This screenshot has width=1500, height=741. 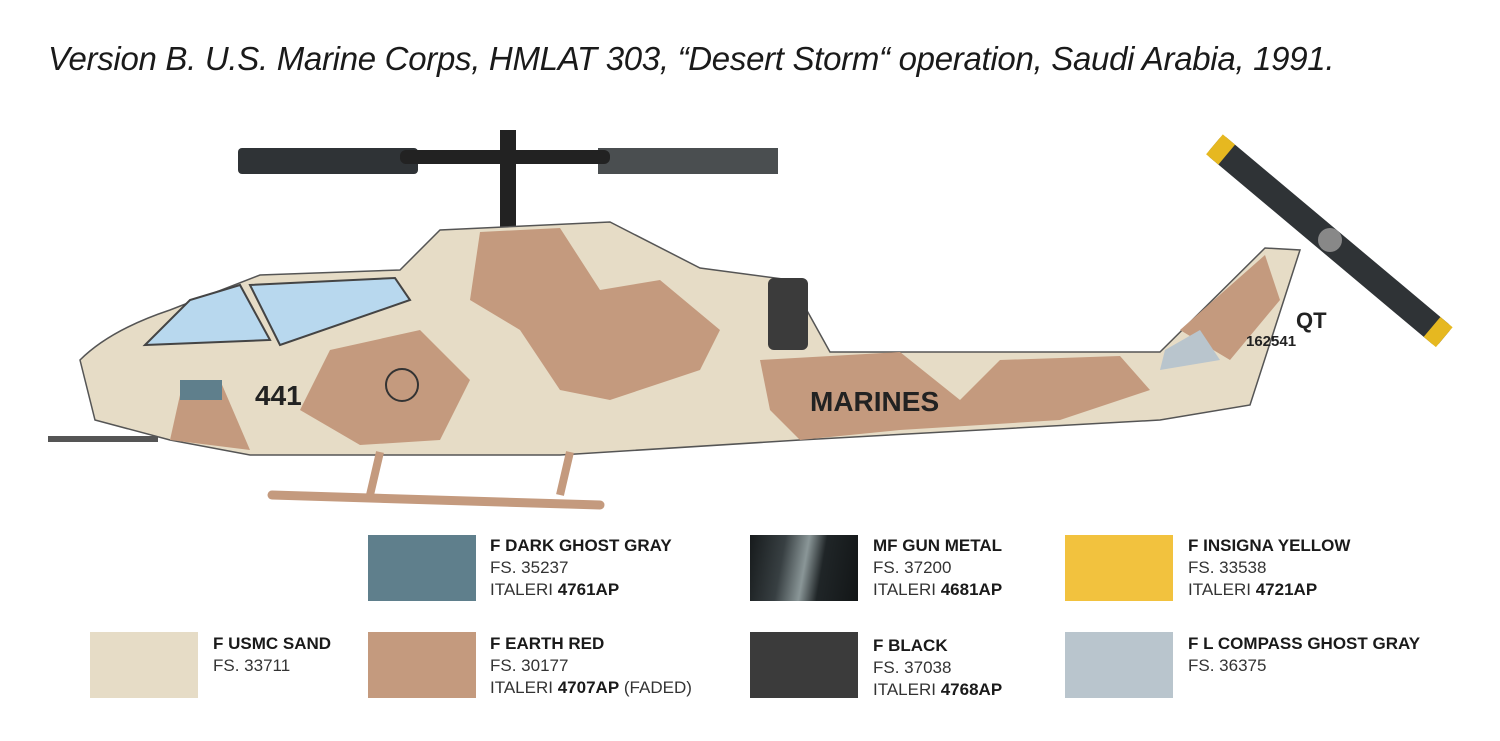 I want to click on paint-note: (FADED), so click(x=657, y=687).